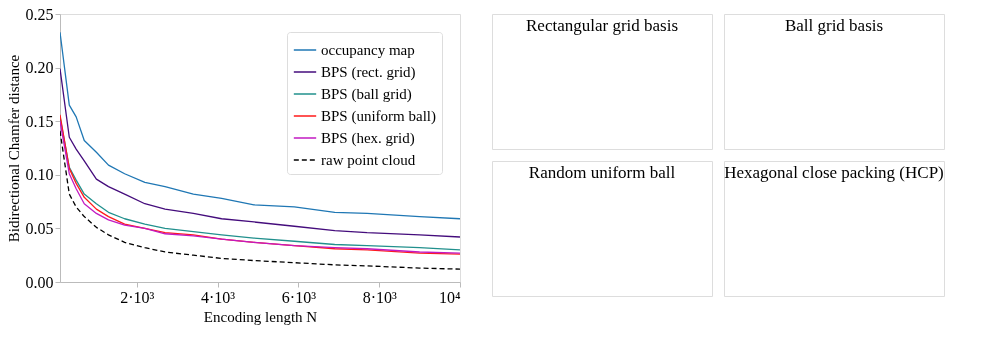 The image size is (1003, 349). I want to click on x-tick-label: 8·10³, so click(379, 297).